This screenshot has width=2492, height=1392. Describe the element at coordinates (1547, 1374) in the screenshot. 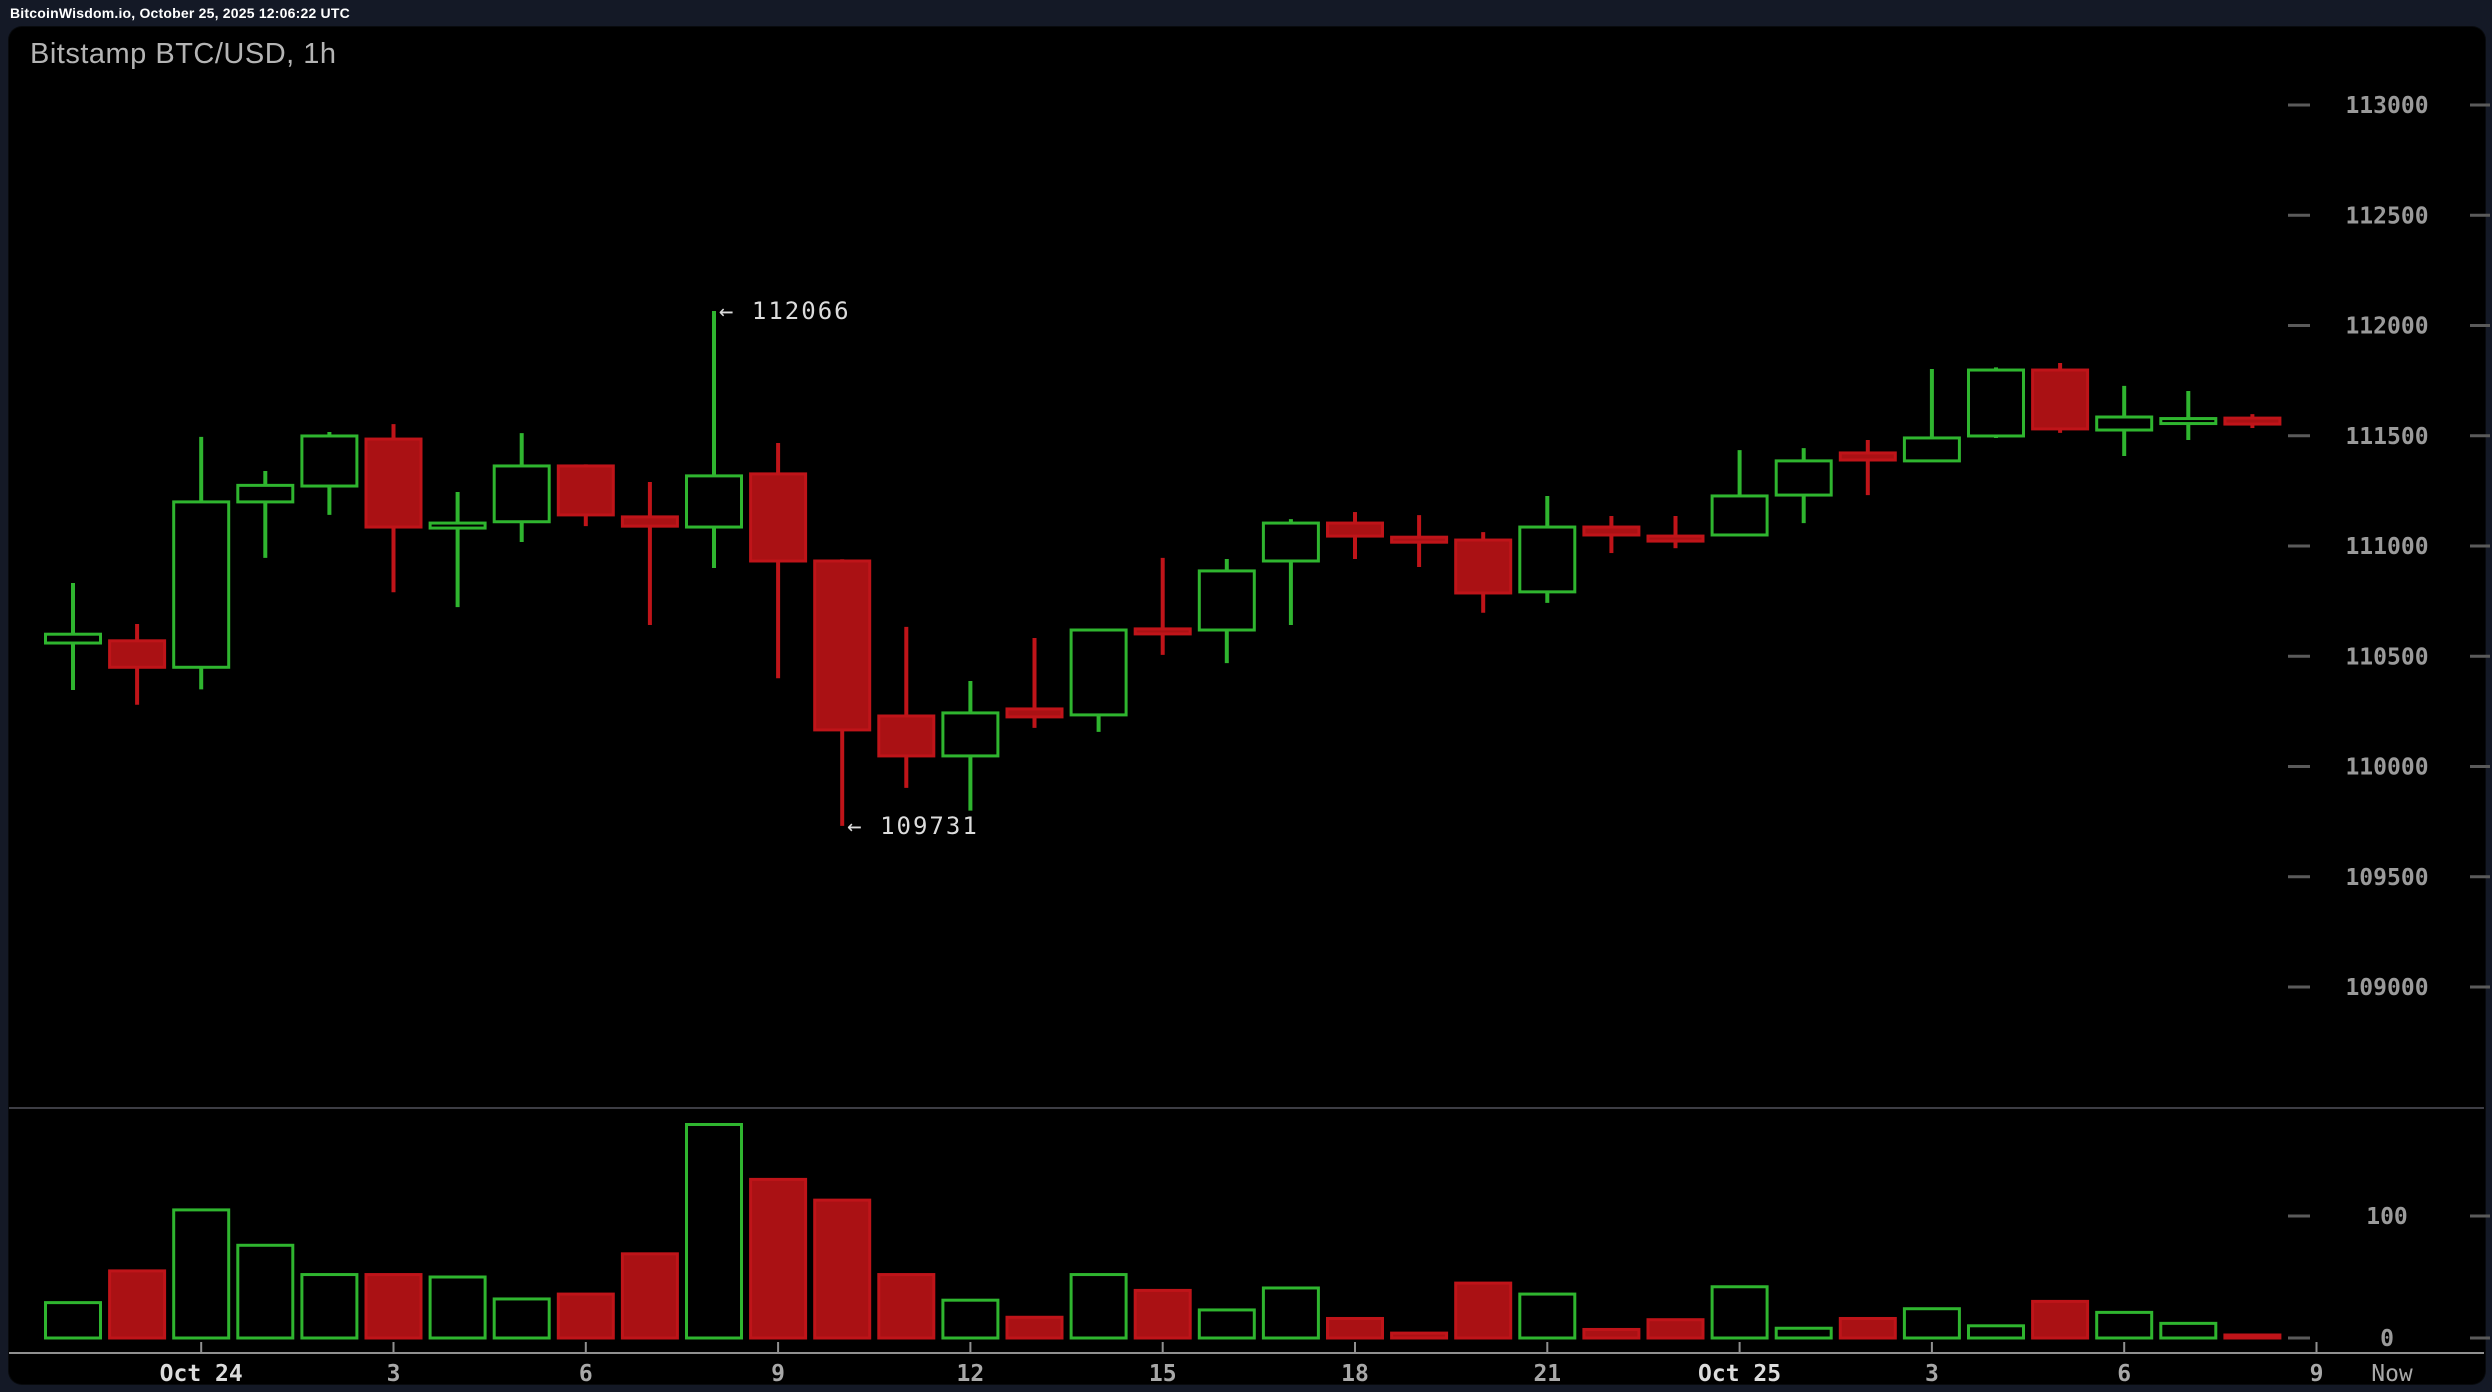

I see `time-axis-label: 21` at that location.